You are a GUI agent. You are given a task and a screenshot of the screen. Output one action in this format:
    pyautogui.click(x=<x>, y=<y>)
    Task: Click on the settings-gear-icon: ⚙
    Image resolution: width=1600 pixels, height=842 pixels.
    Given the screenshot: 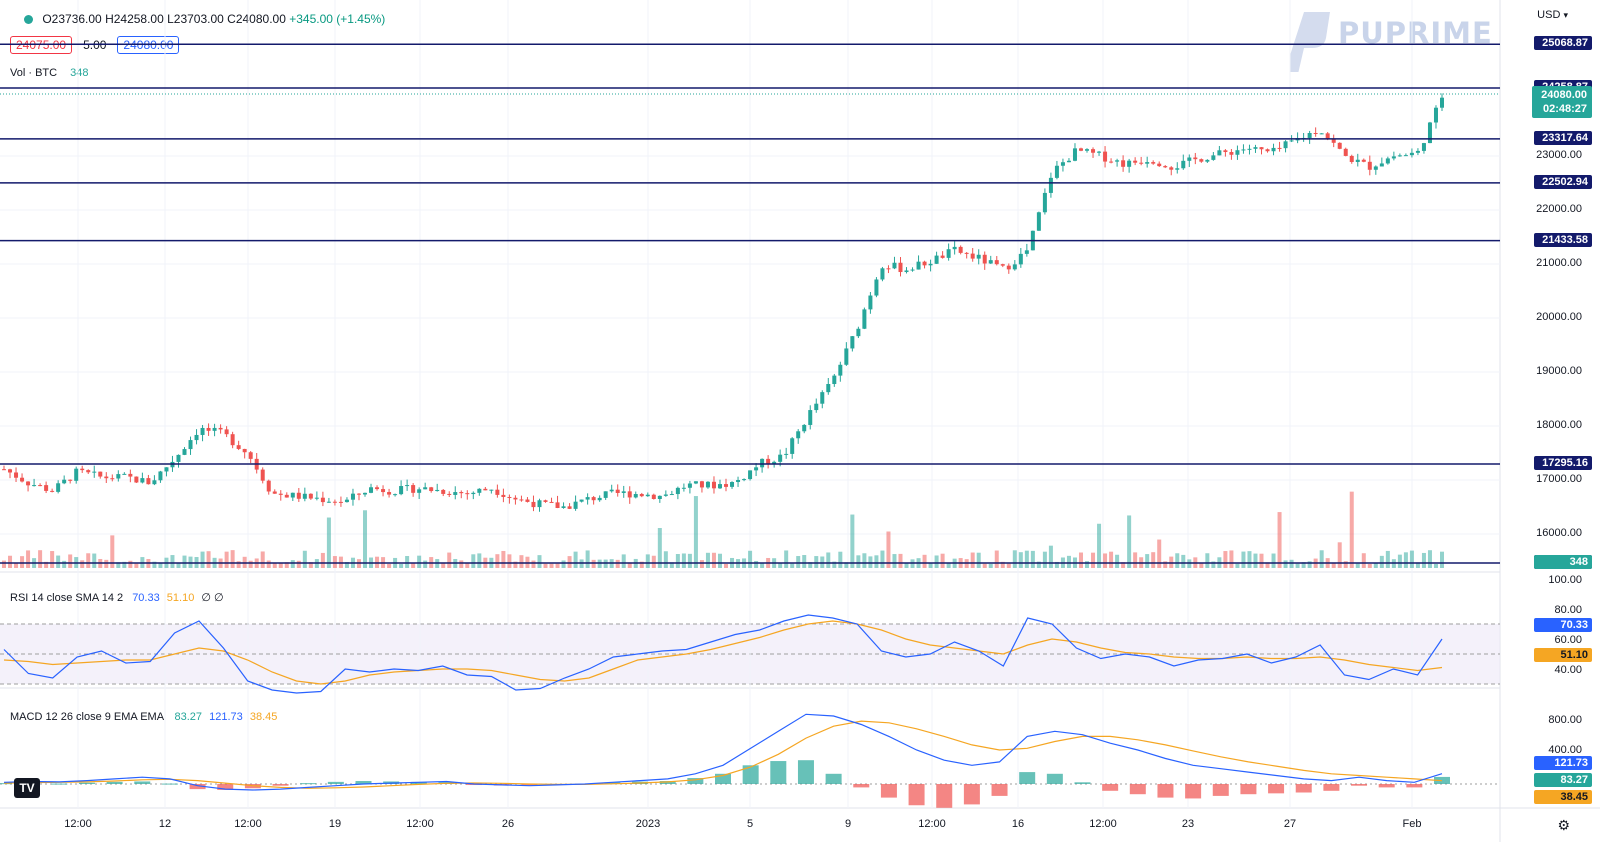 What is the action you would take?
    pyautogui.click(x=1563, y=825)
    